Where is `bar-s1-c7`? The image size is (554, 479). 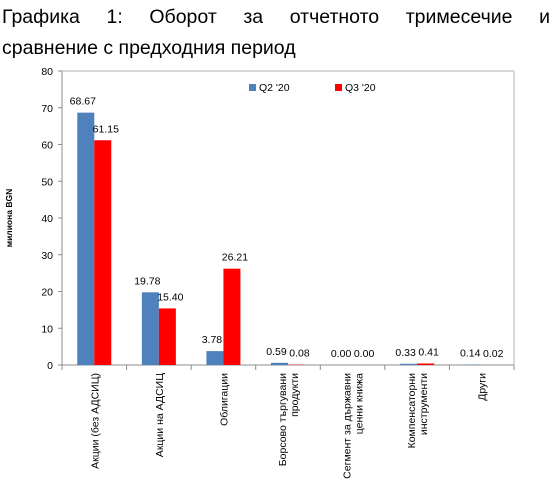 bar-s1-c7 is located at coordinates (473, 364).